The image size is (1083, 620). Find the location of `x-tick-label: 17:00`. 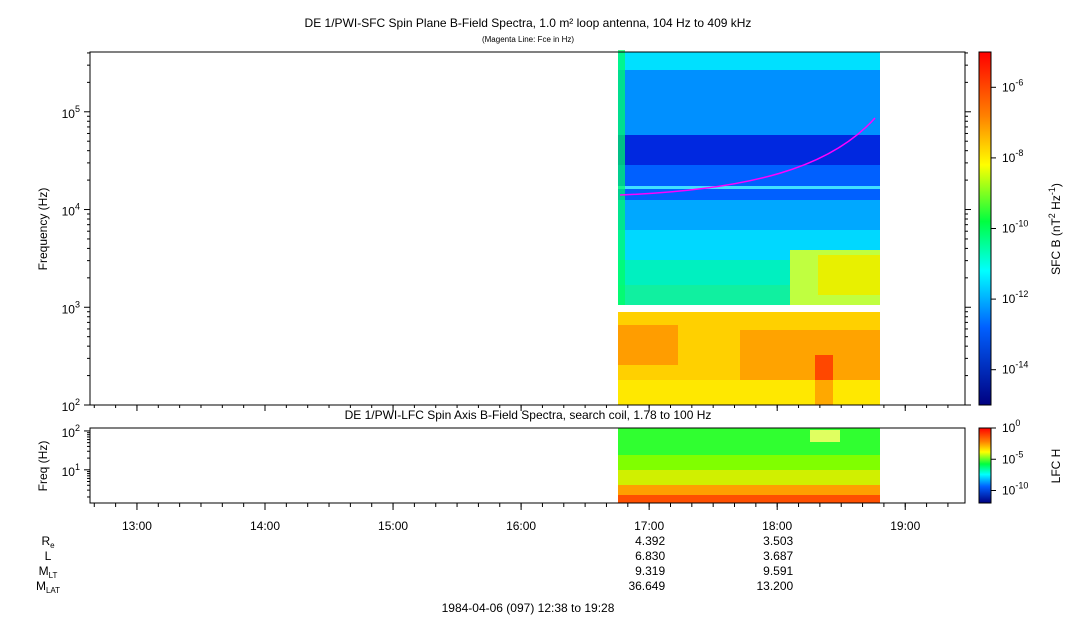

x-tick-label: 17:00 is located at coordinates (649, 526).